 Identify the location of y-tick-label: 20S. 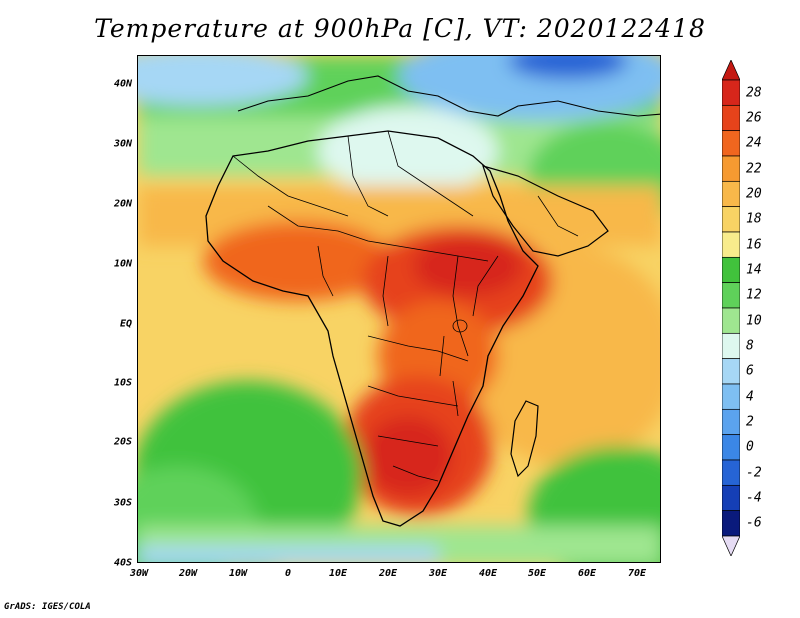
(122, 442).